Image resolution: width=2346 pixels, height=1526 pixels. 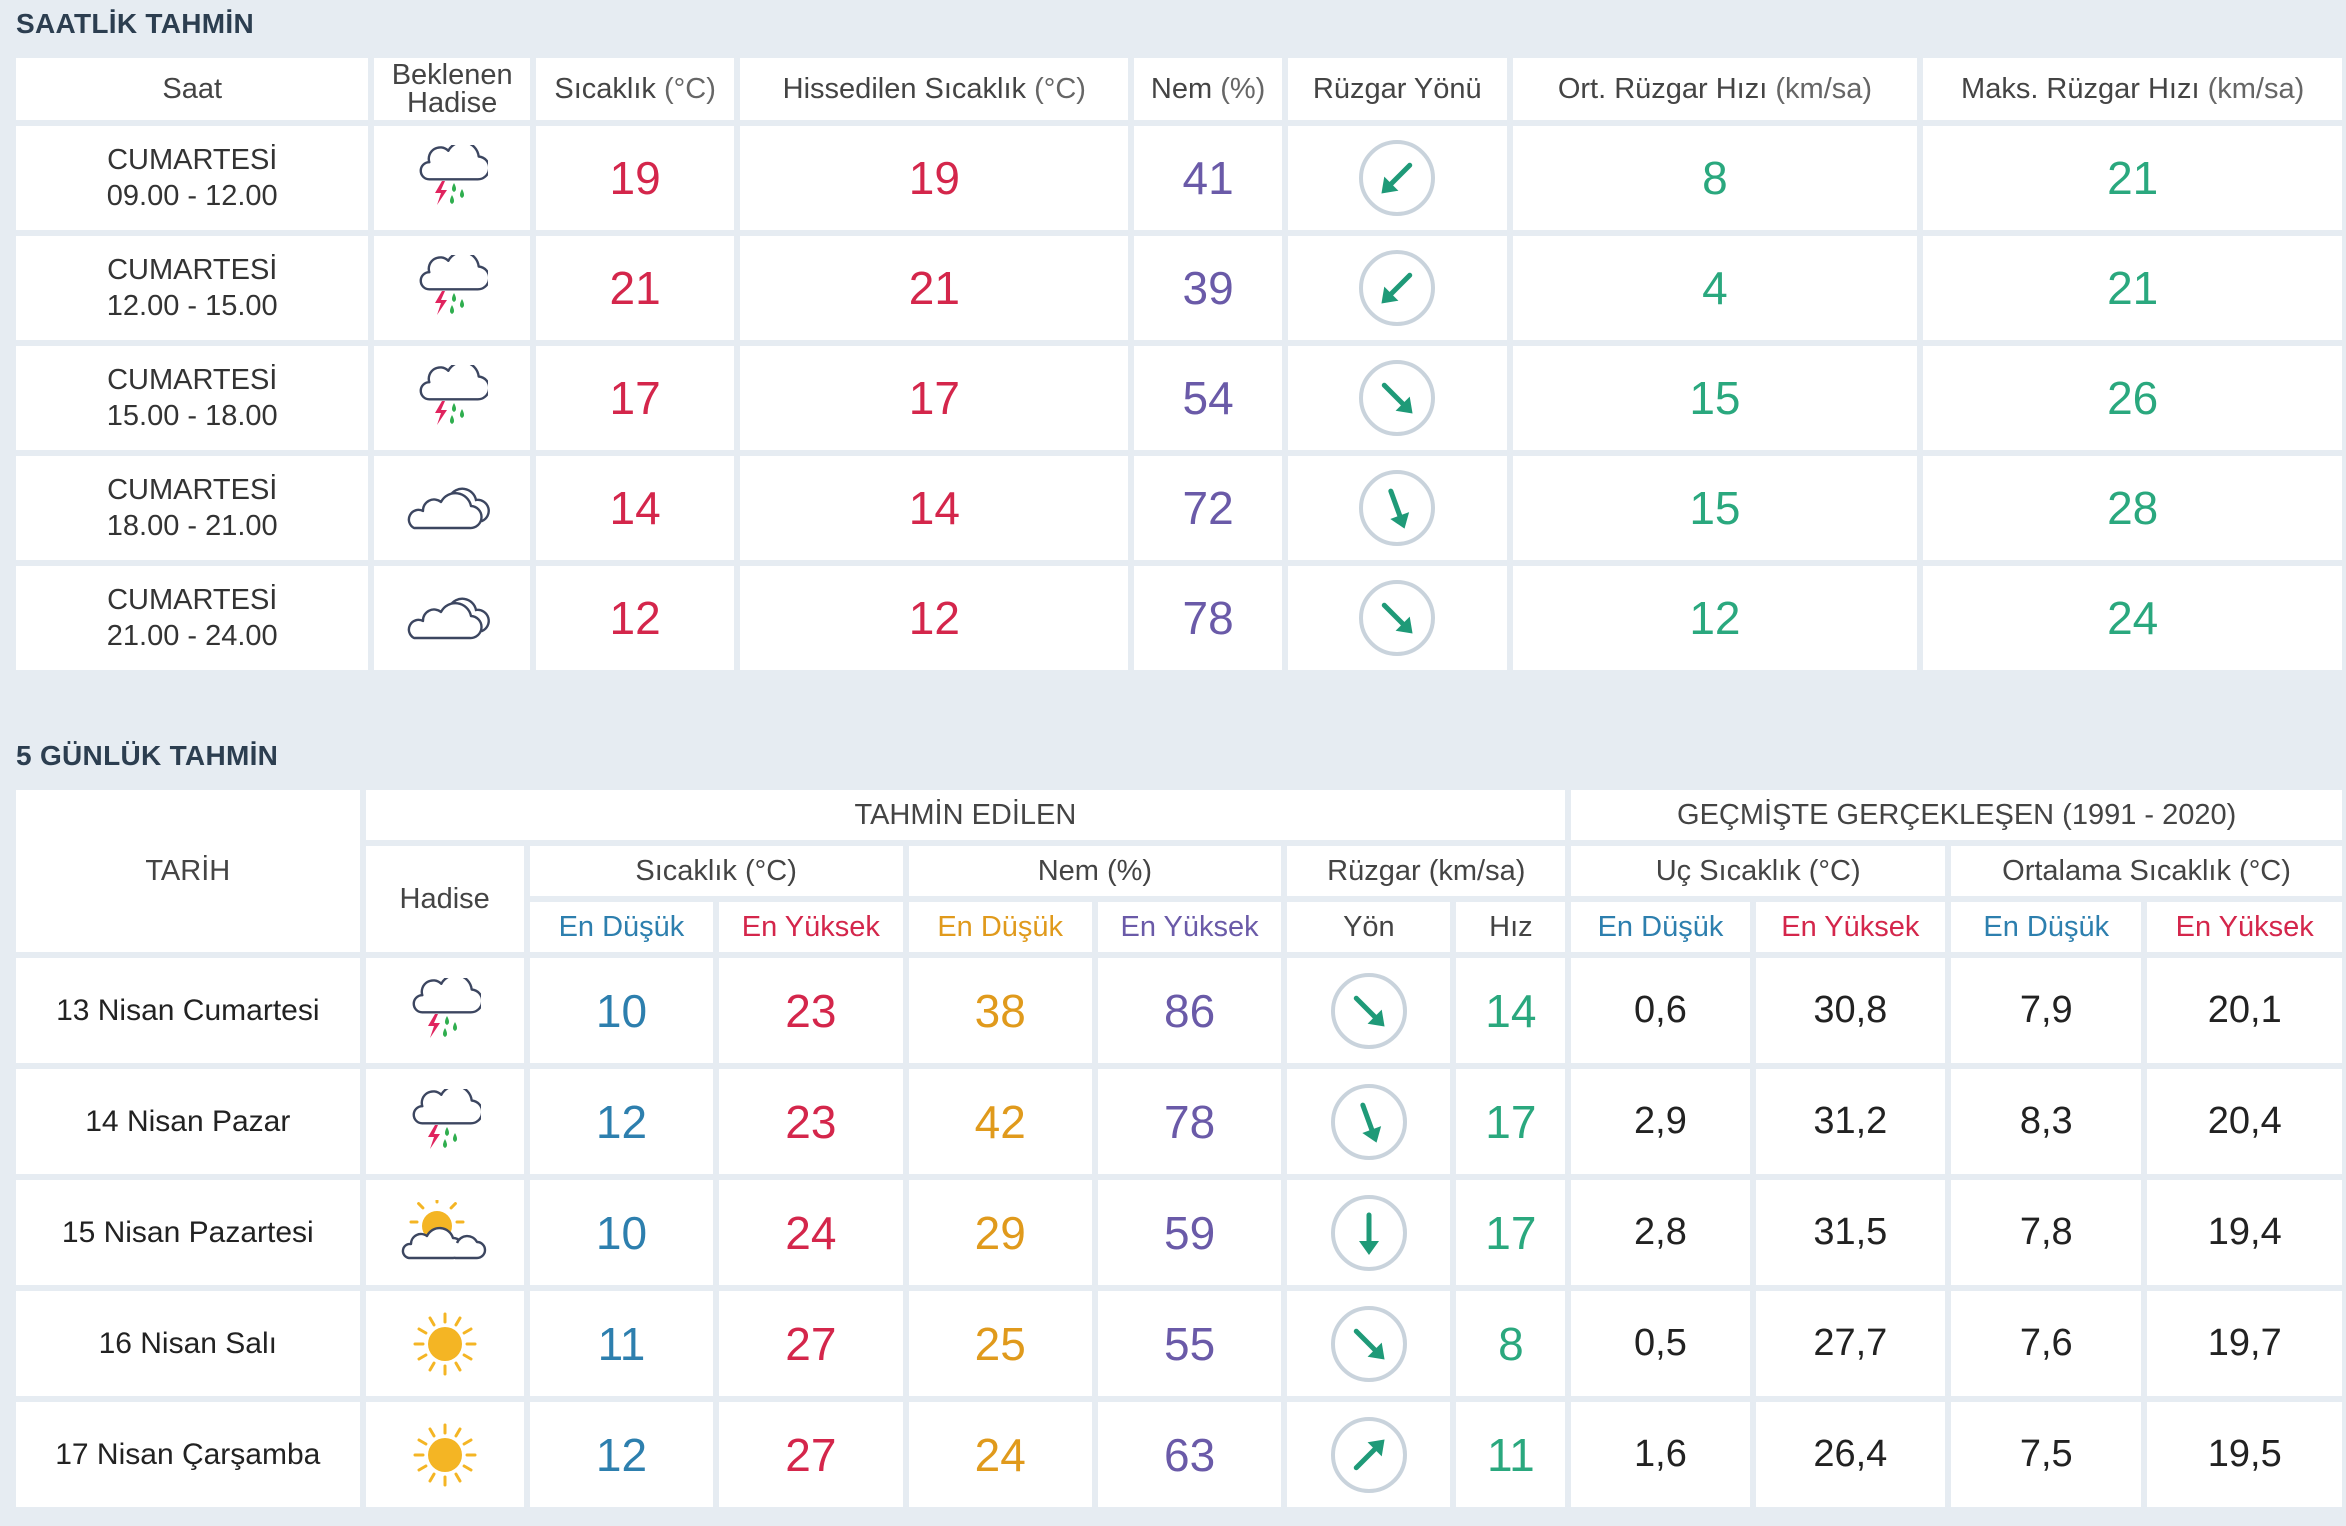 I want to click on header-nem: Nem (%), so click(x=1208, y=89).